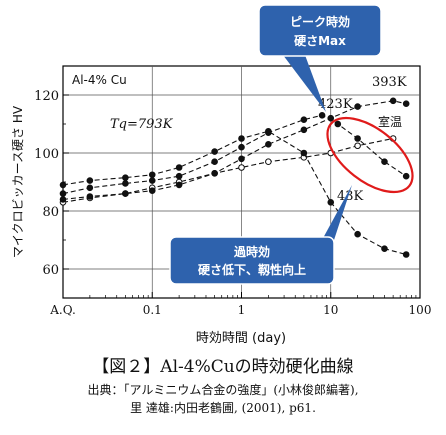  I want to click on y-tick-label: 80, so click(50, 212).